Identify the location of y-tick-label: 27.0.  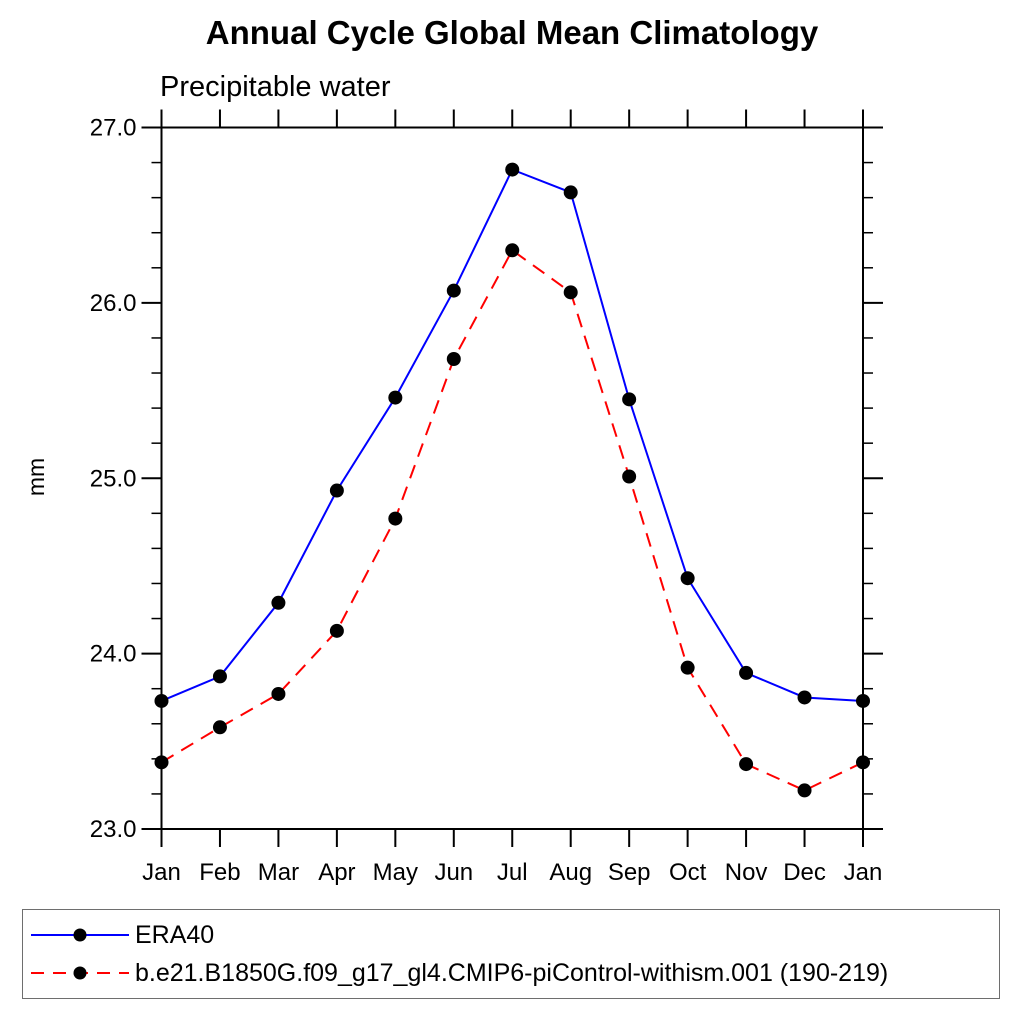
(113, 128).